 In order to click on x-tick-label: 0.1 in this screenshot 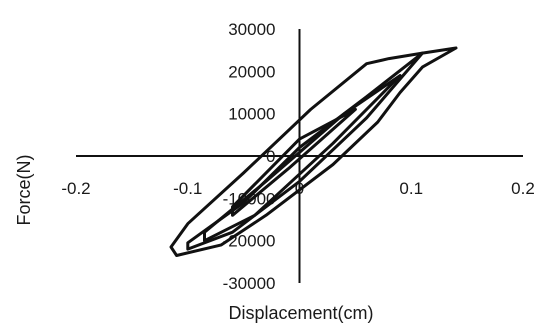, I will do `click(411, 188)`.